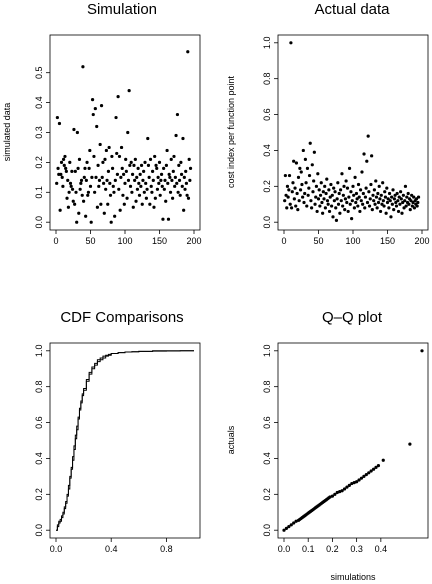  What do you see at coordinates (39, 132) in the screenshot?
I see `panel1-y-tick-label: 0.3` at bounding box center [39, 132].